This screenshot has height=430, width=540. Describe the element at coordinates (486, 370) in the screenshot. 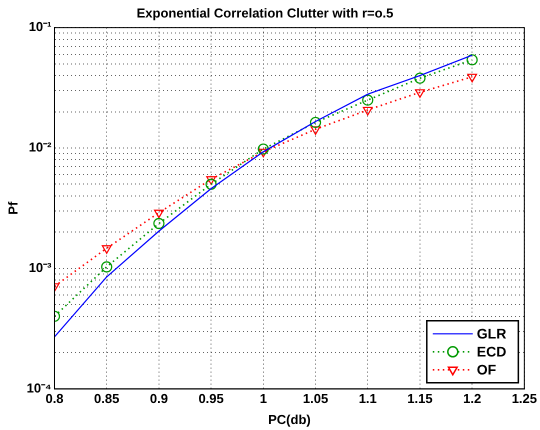

I see `legend-label: OF` at that location.